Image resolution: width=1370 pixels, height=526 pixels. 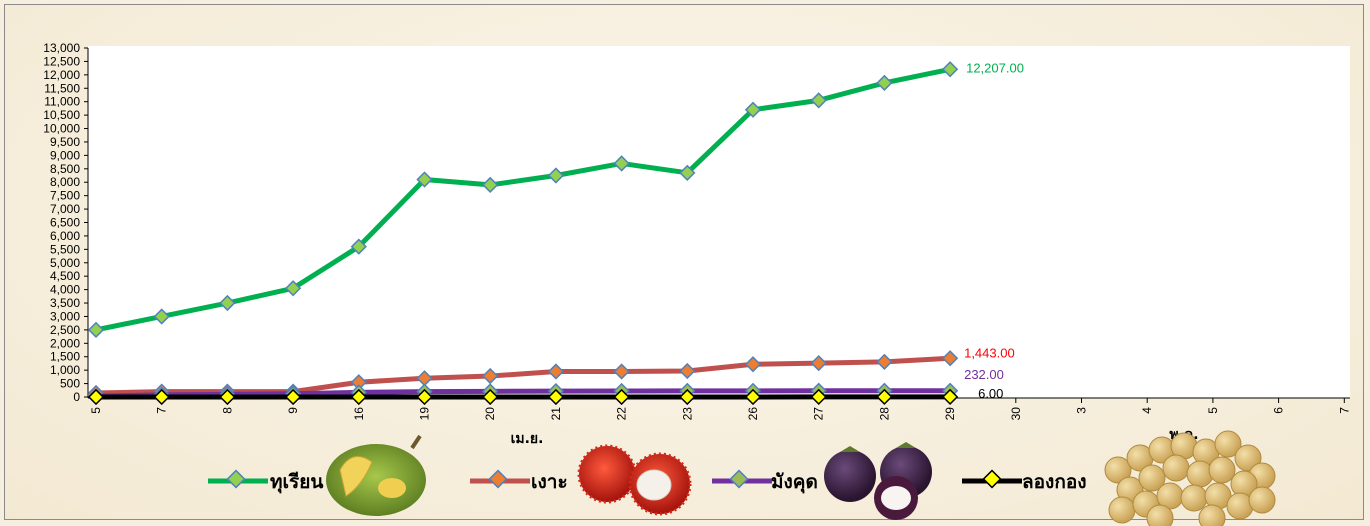 I want to click on y-tick-label: 6,500, so click(x=65, y=223).